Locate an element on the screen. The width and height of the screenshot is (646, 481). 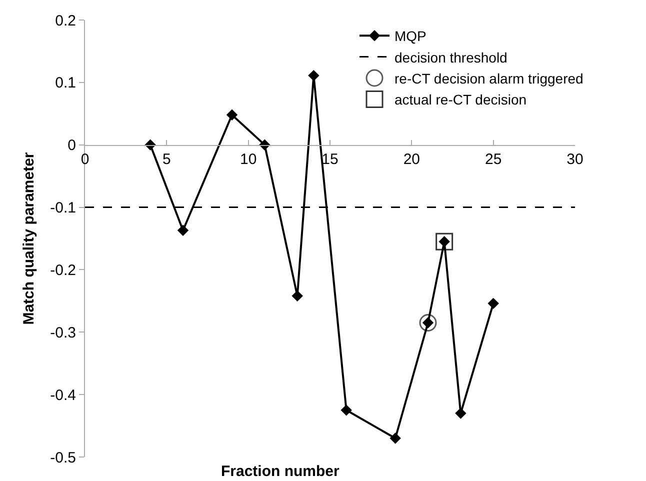
legend-label: actual re-CT decision is located at coordinates (460, 100).